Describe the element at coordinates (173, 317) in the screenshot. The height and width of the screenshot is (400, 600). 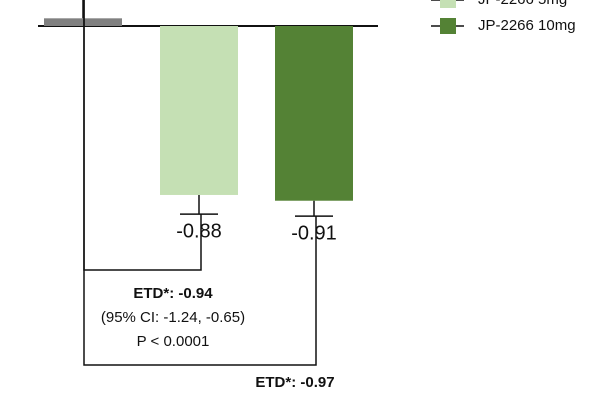
I see `annotation: (95% CI: -1.24, -0.65)` at that location.